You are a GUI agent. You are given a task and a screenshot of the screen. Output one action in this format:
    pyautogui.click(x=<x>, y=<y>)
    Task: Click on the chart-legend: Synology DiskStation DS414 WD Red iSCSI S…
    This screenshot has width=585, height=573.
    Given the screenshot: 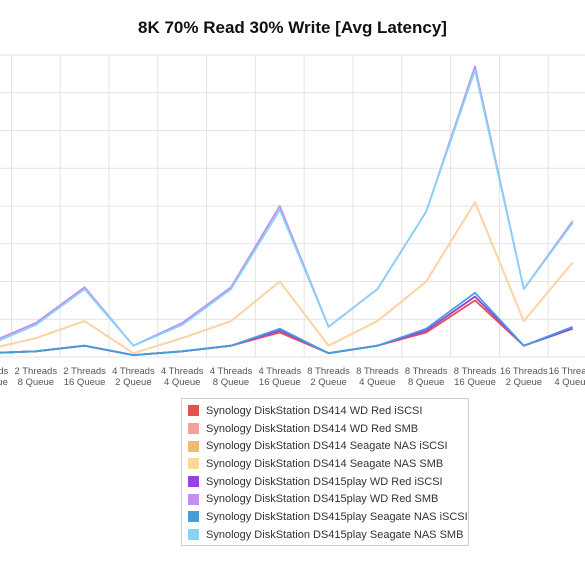 What is the action you would take?
    pyautogui.click(x=325, y=472)
    